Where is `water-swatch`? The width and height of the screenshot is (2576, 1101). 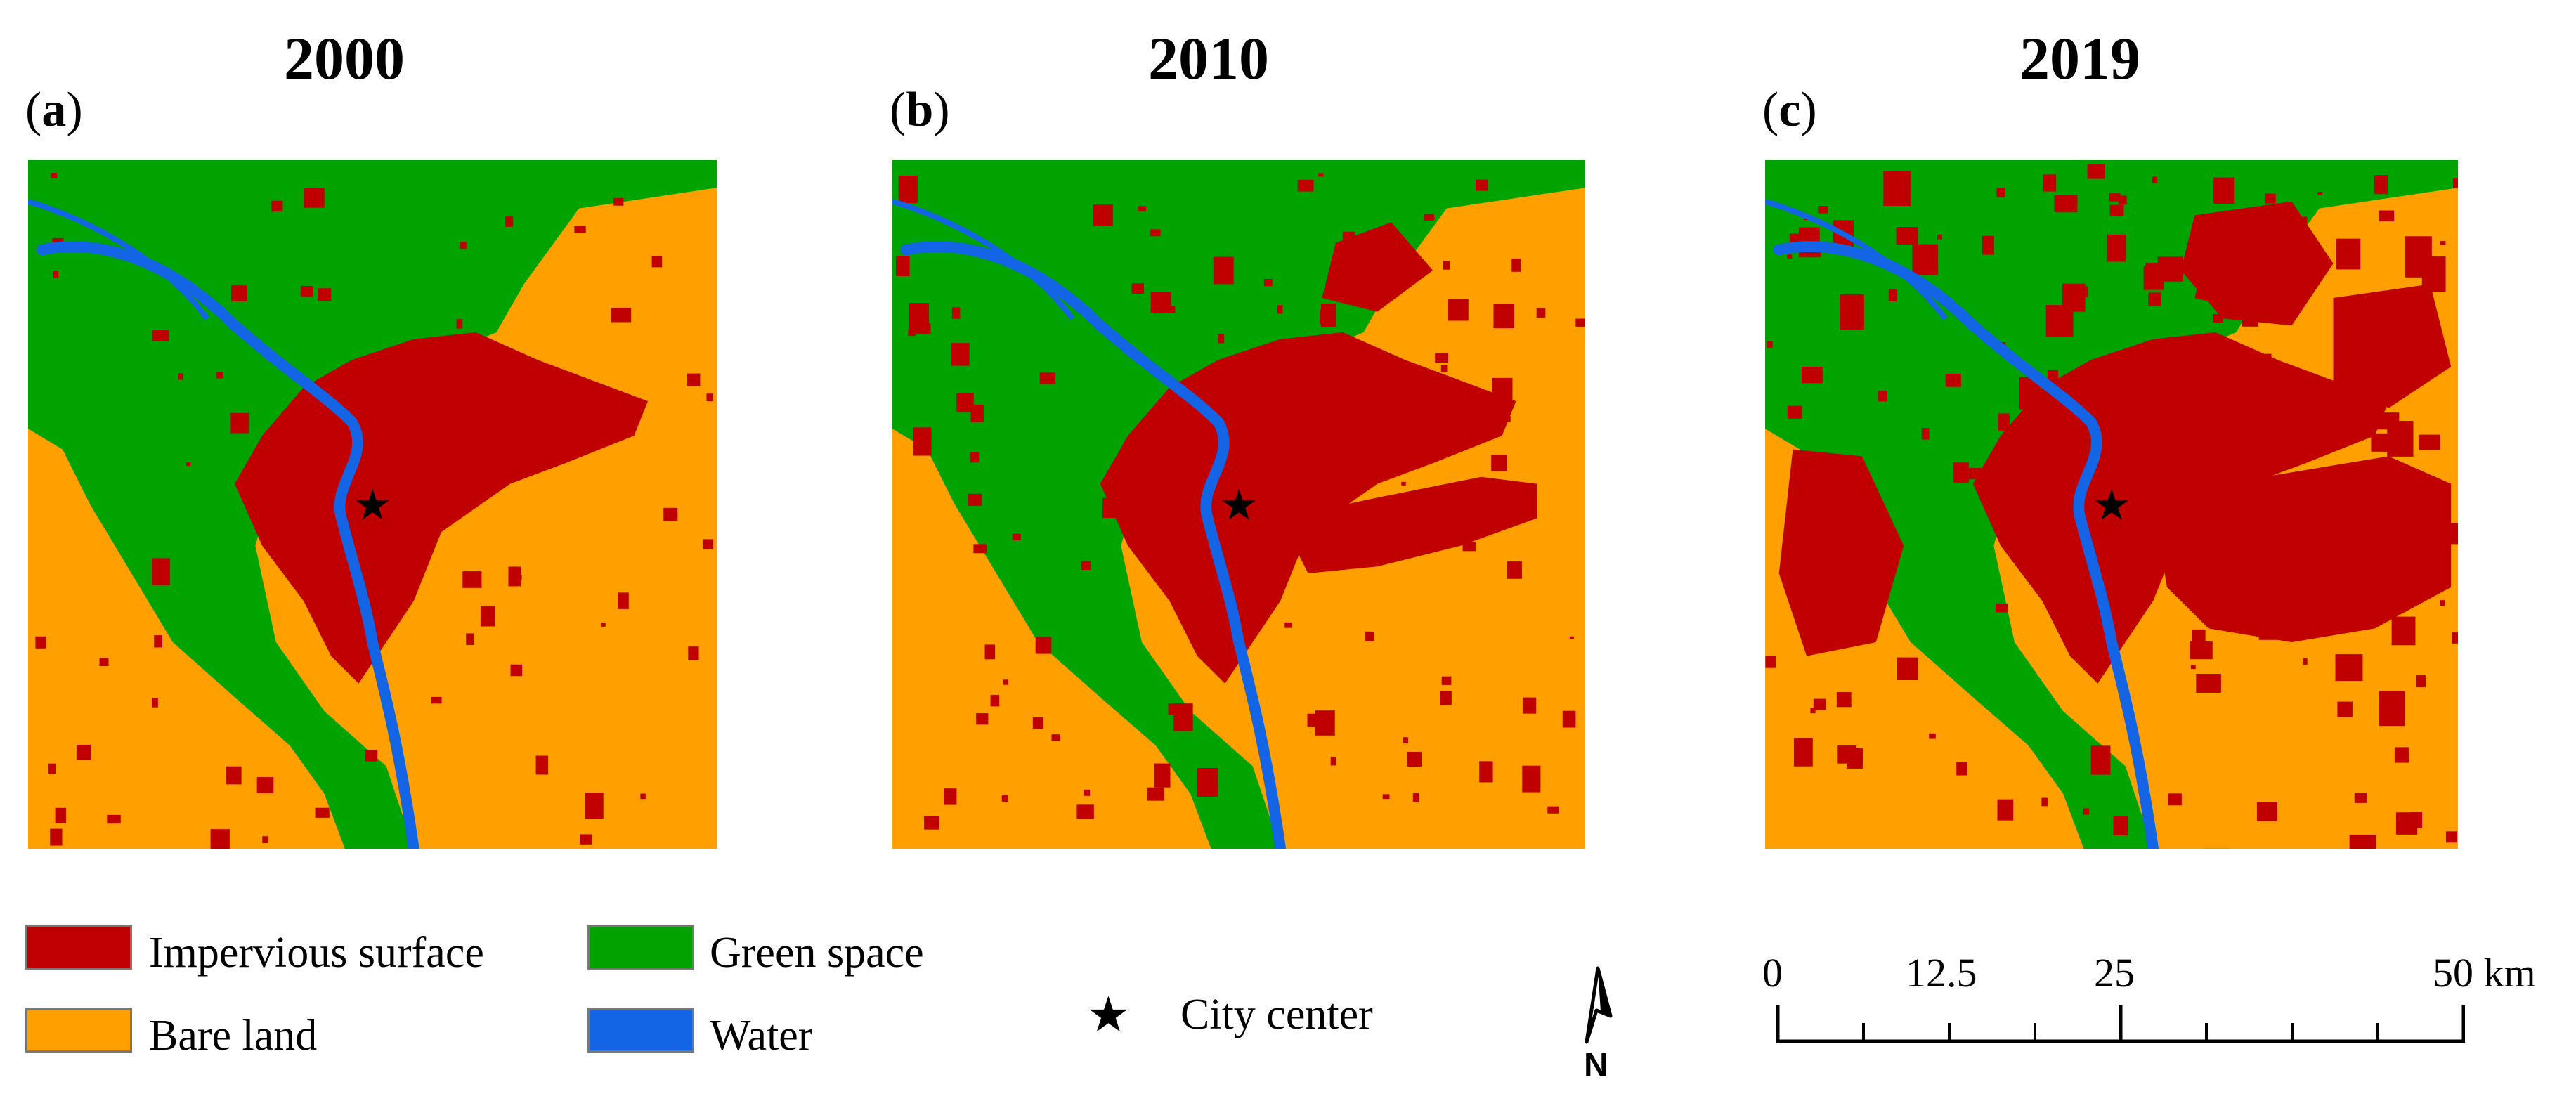
water-swatch is located at coordinates (640, 1030).